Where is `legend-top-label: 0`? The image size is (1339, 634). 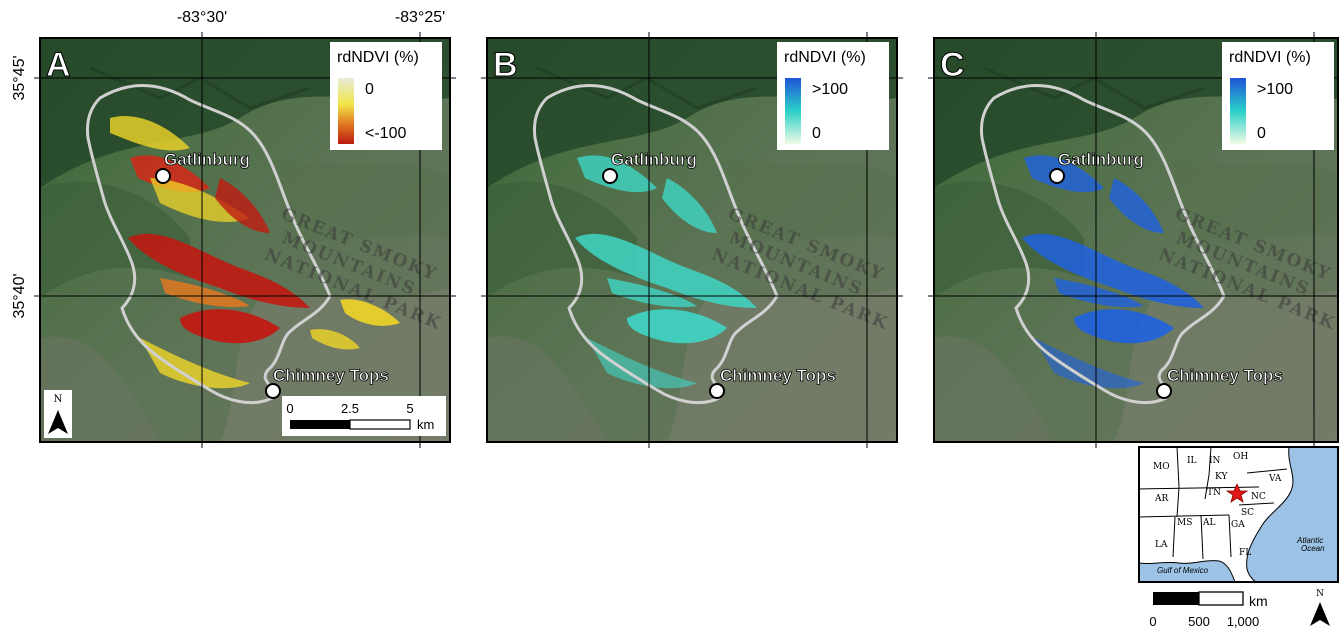
legend-top-label: 0 is located at coordinates (369, 89).